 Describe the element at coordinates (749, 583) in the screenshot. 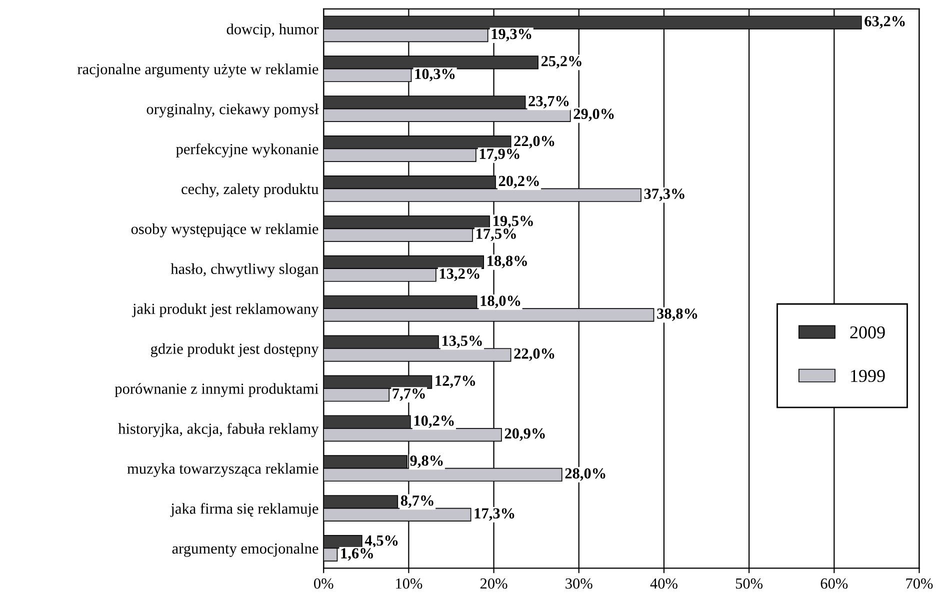

I see `x-tick-label: 50%` at that location.